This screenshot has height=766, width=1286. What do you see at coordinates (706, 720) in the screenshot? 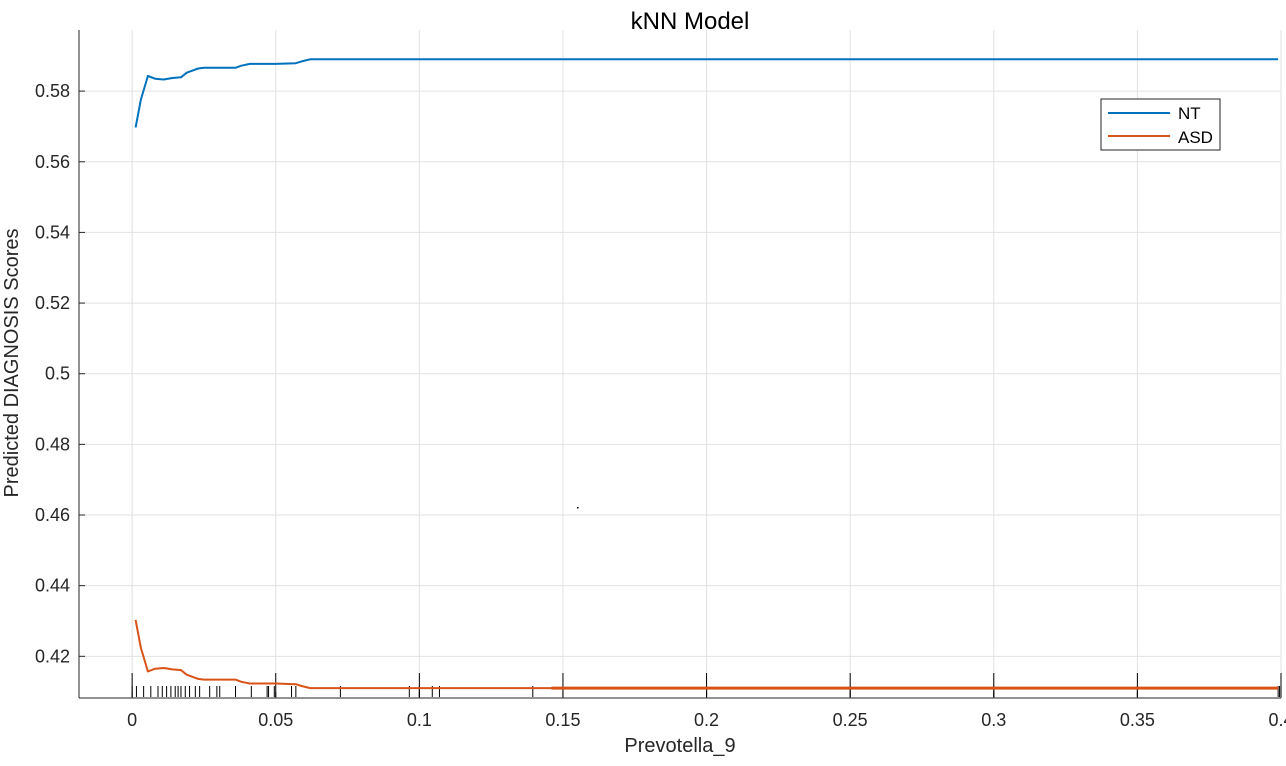
I see `x-tick-label: 0.2` at bounding box center [706, 720].